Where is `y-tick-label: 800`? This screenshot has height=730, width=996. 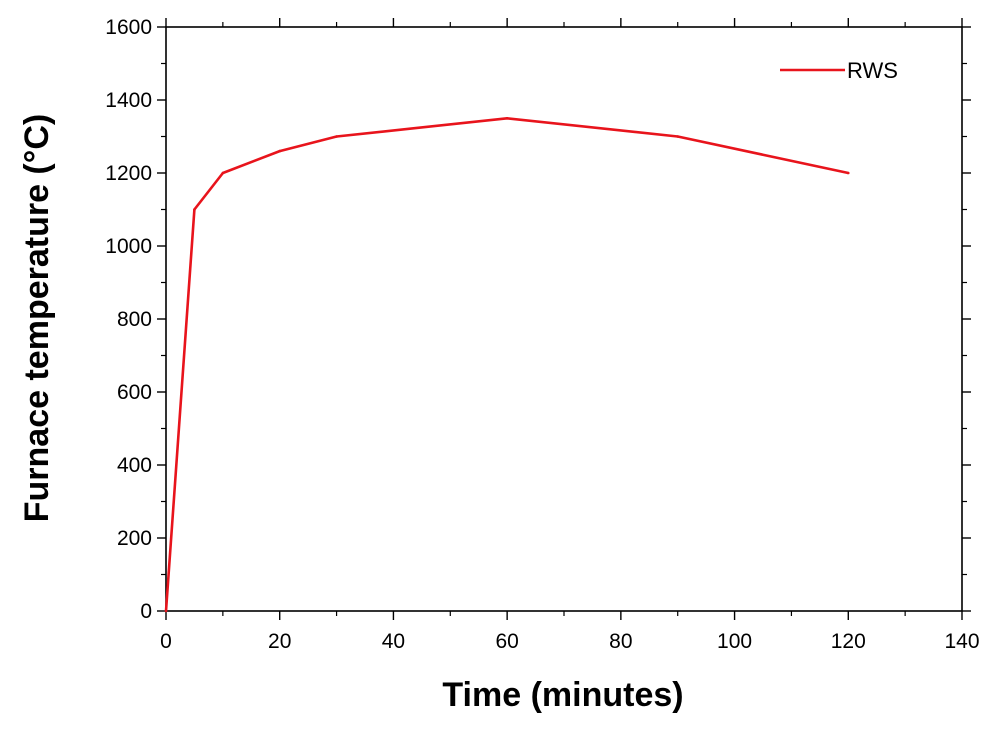
y-tick-label: 800 is located at coordinates (134, 319).